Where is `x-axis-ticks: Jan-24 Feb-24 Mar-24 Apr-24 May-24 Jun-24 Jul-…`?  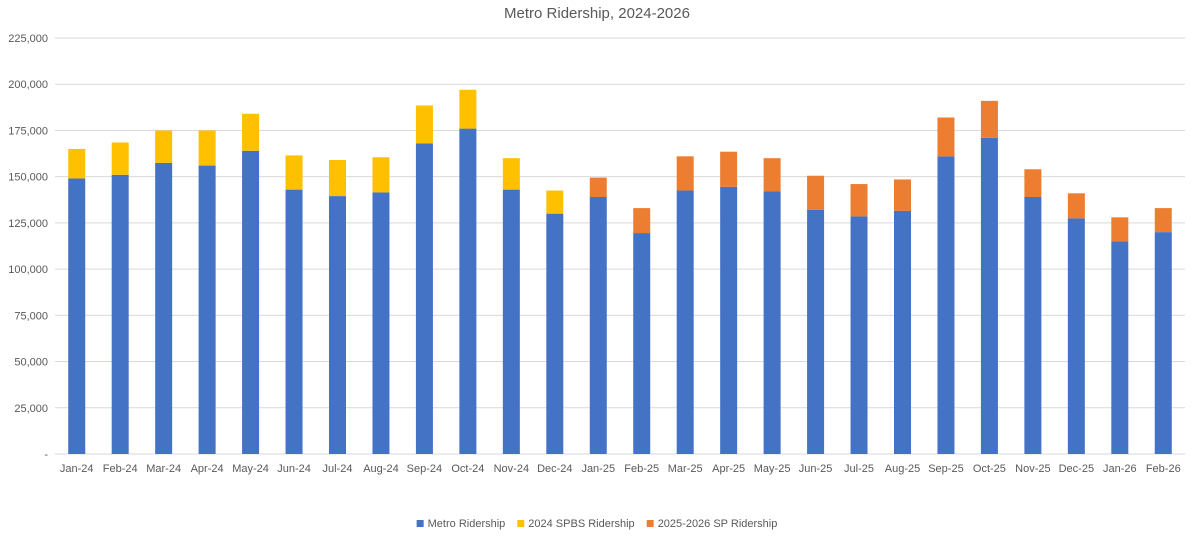 x-axis-ticks: Jan-24 Feb-24 Mar-24 Apr-24 May-24 Jun-24 Jul-… is located at coordinates (620, 469).